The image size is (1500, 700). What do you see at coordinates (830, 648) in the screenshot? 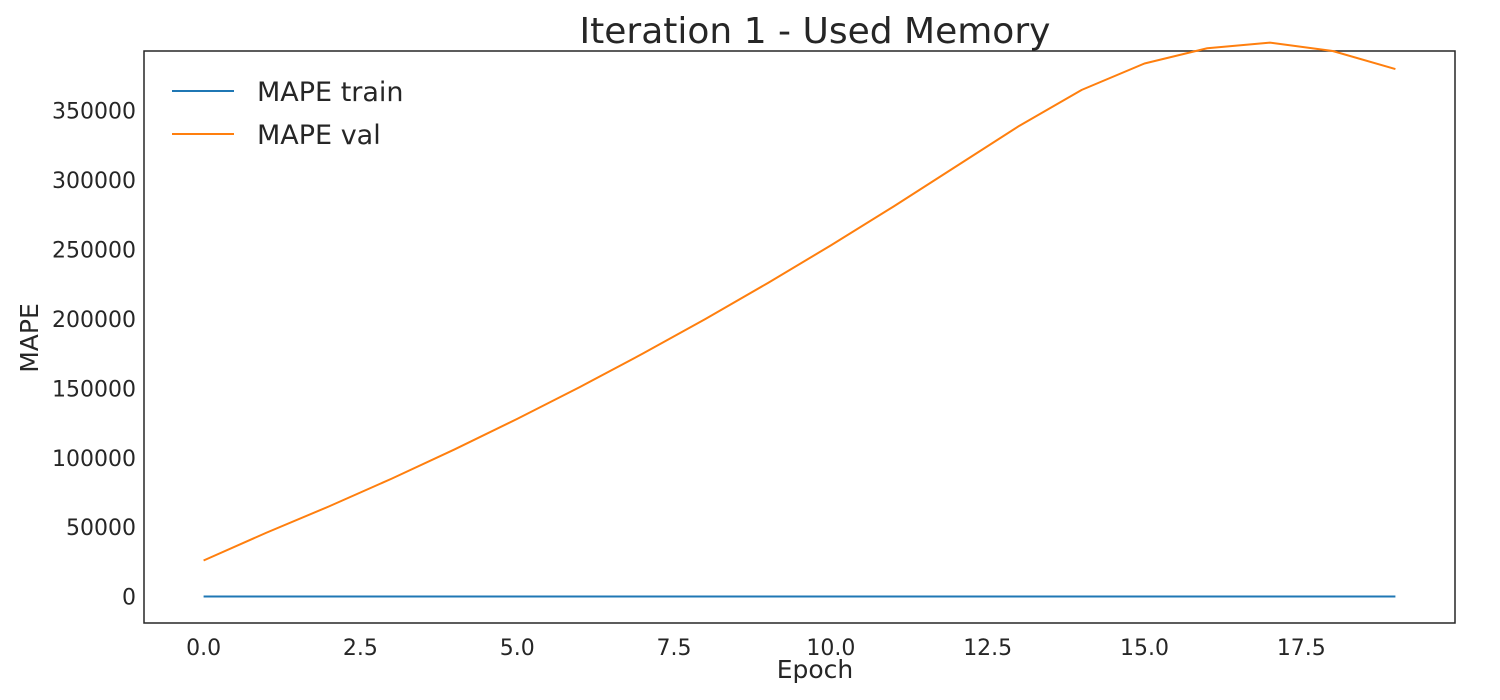
I see `x-tick-label: 10.0` at bounding box center [830, 648].